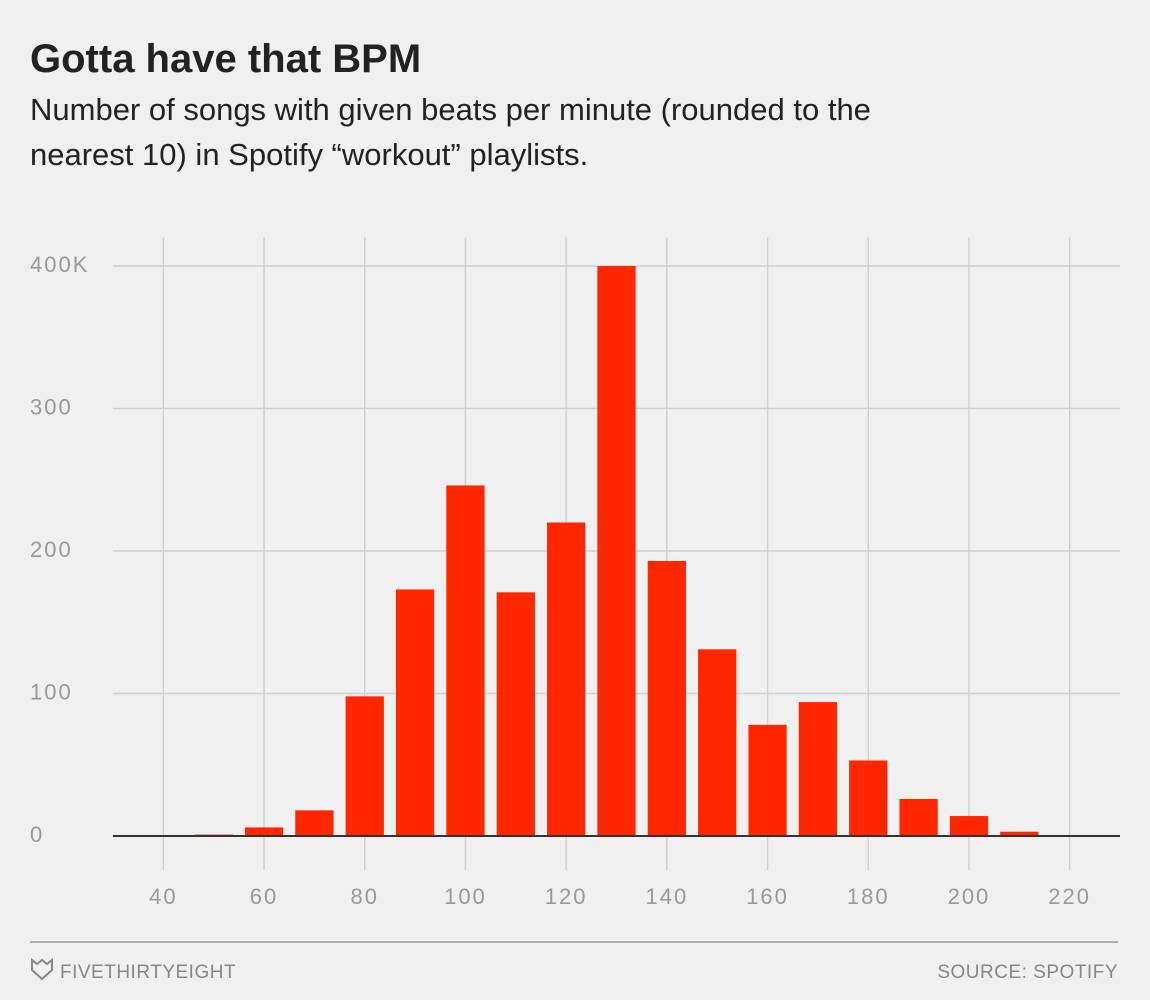  Describe the element at coordinates (51, 406) in the screenshot. I see `y-tick-label: 300` at that location.